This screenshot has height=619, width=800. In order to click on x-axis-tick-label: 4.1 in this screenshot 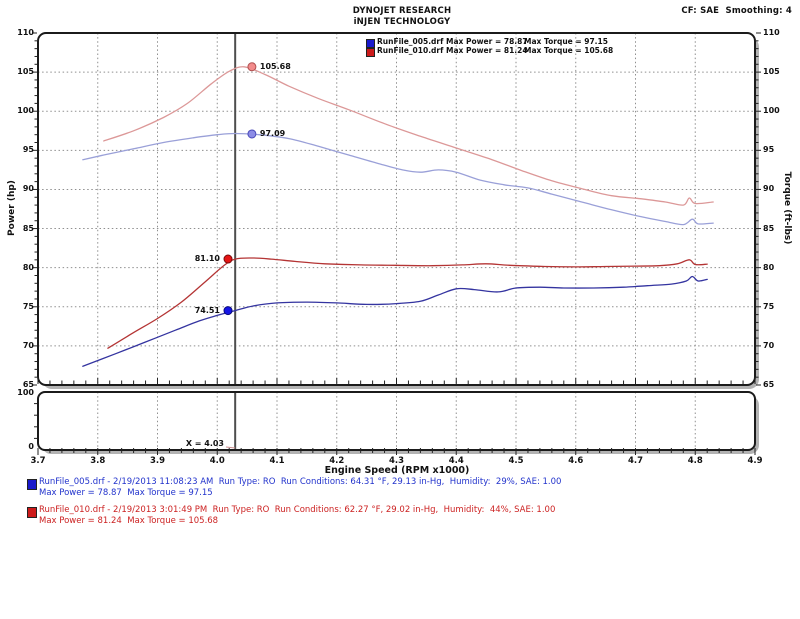, I will do `click(277, 461)`.